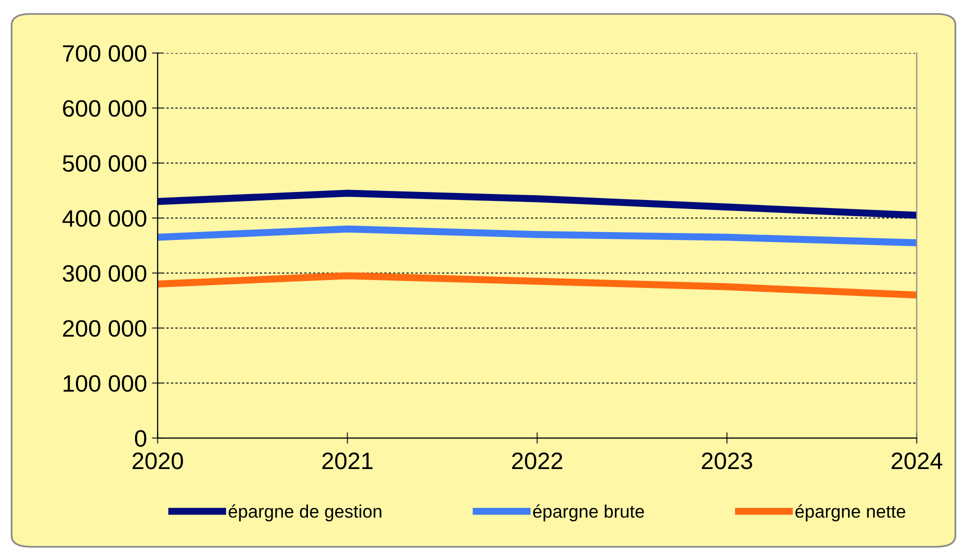  What do you see at coordinates (104, 218) in the screenshot?
I see `y-tick-label: 400 000` at bounding box center [104, 218].